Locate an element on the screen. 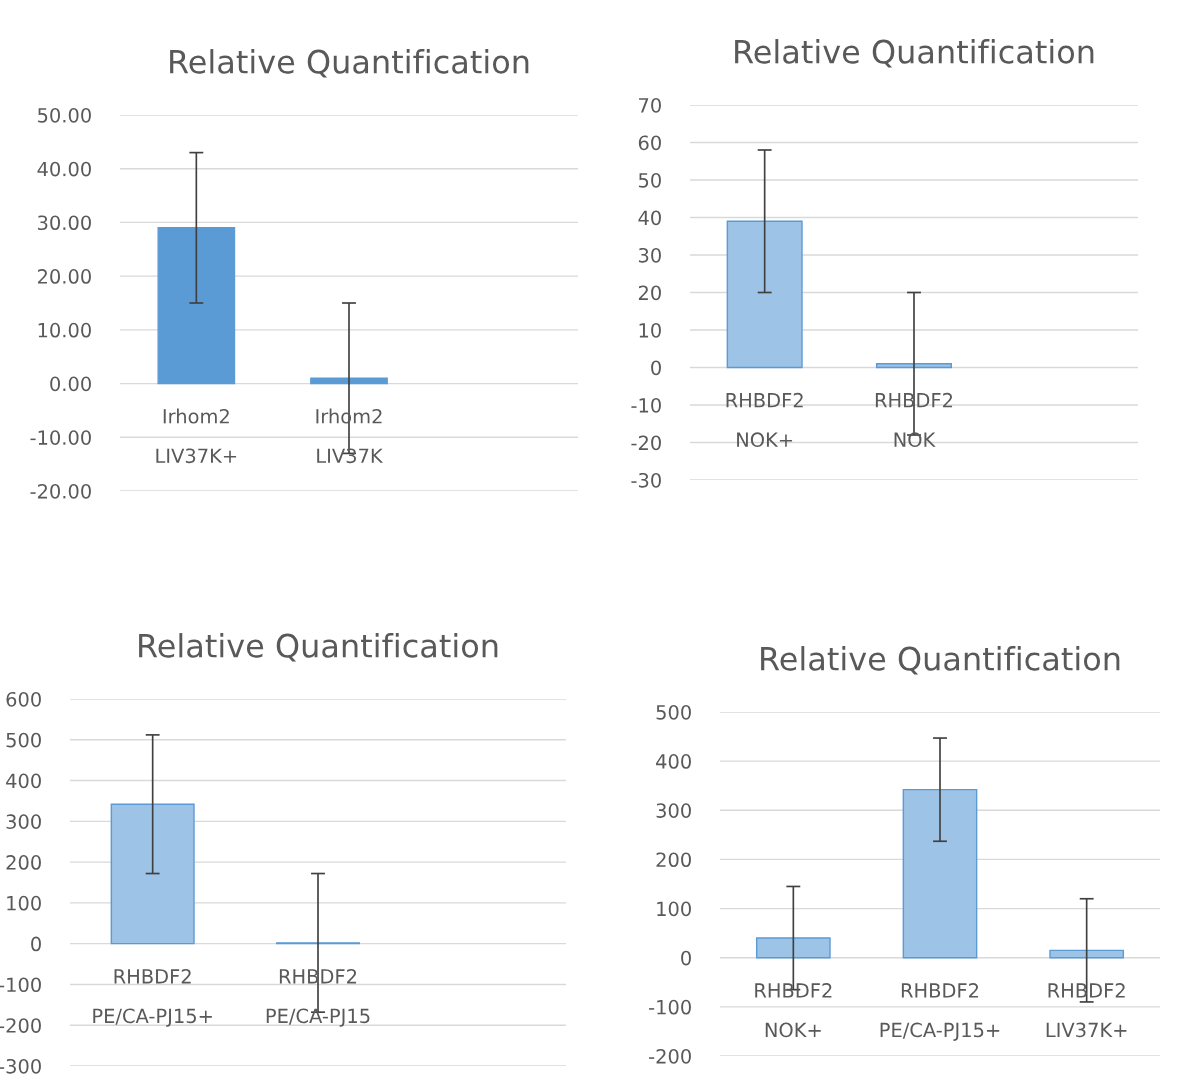 This screenshot has width=1194, height=1086. y-tick-label: 30 is located at coordinates (649, 255).